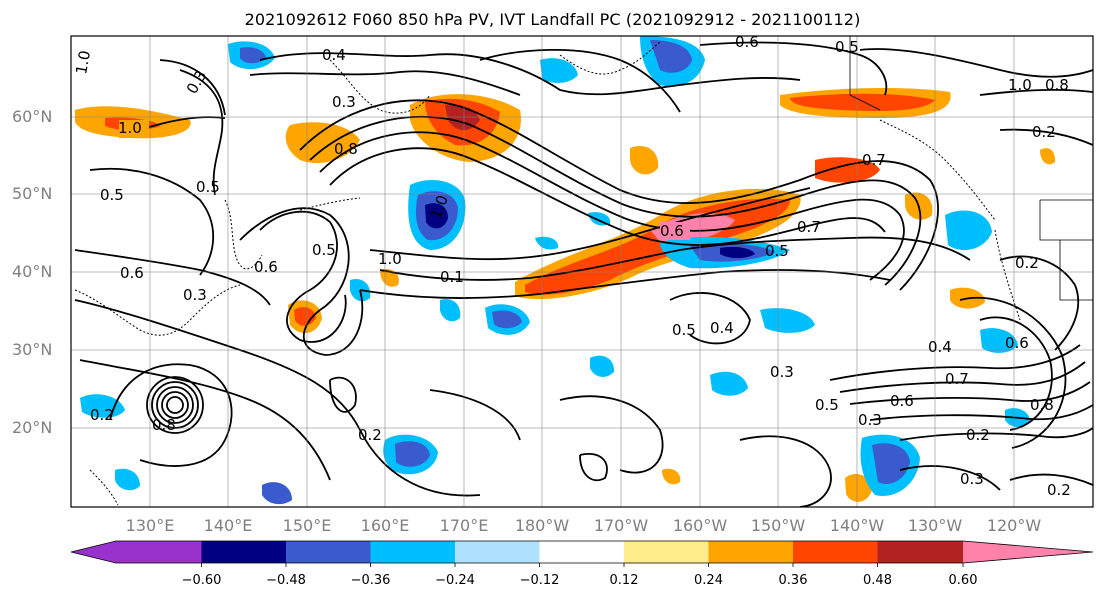 The height and width of the screenshot is (601, 1105). I want to click on lon-label: 130°E, so click(150, 525).